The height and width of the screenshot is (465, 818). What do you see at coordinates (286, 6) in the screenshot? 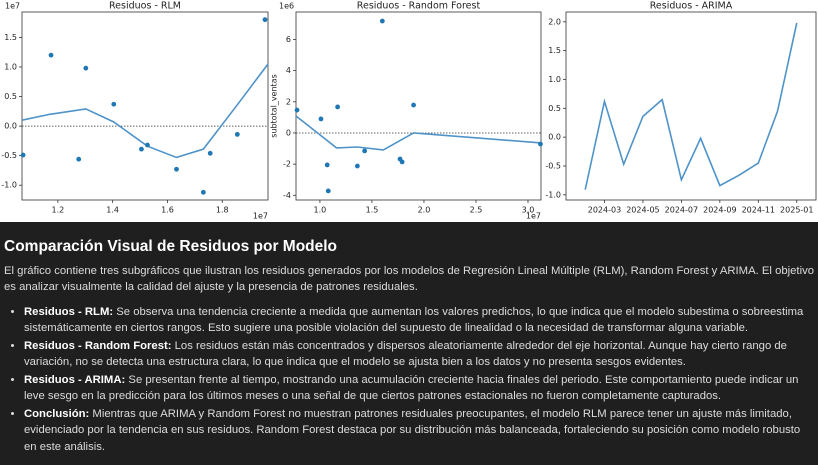
I see `y-offset-label: 1e6` at bounding box center [286, 6].